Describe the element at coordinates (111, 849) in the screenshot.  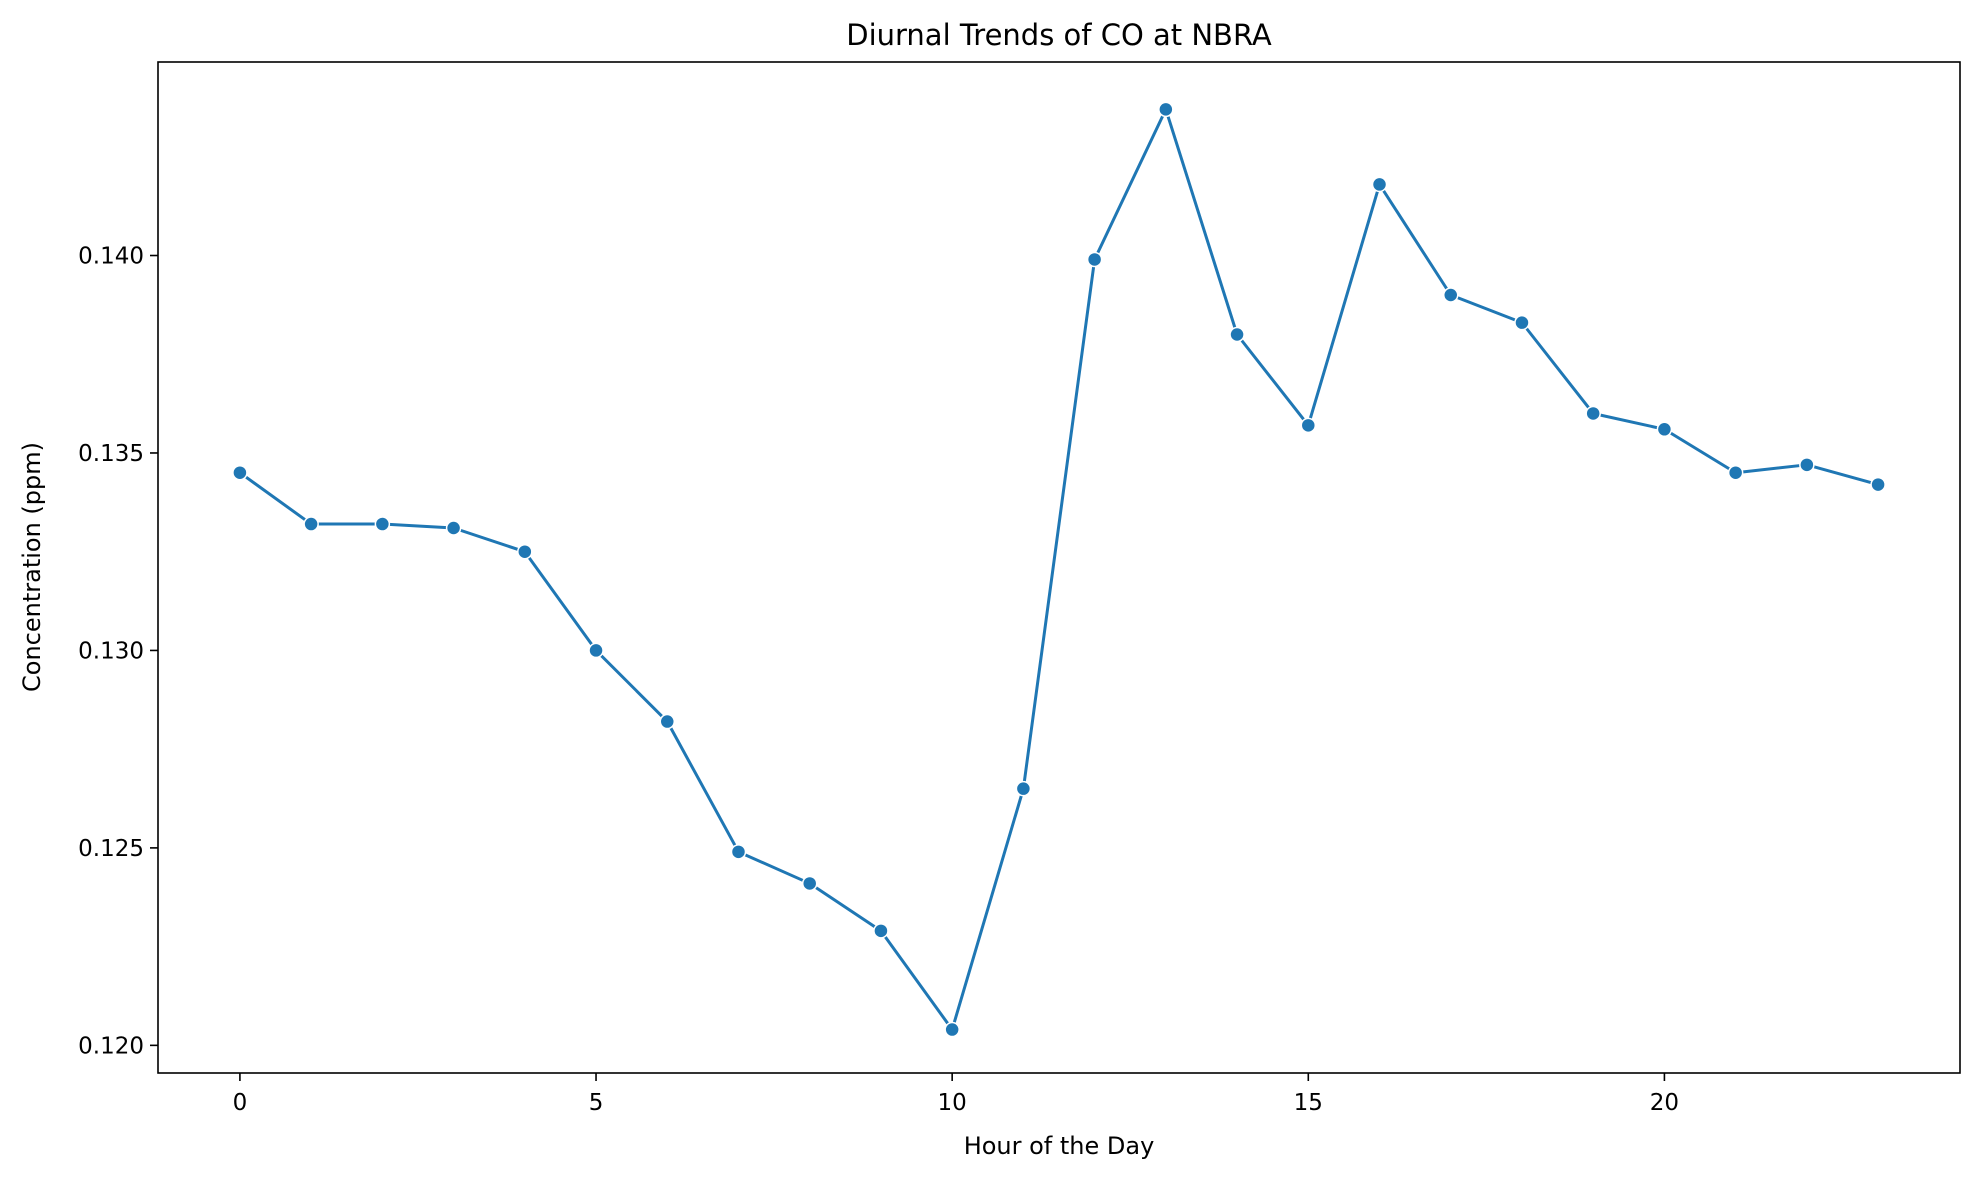
I see `y-tick-label: 0.125` at that location.